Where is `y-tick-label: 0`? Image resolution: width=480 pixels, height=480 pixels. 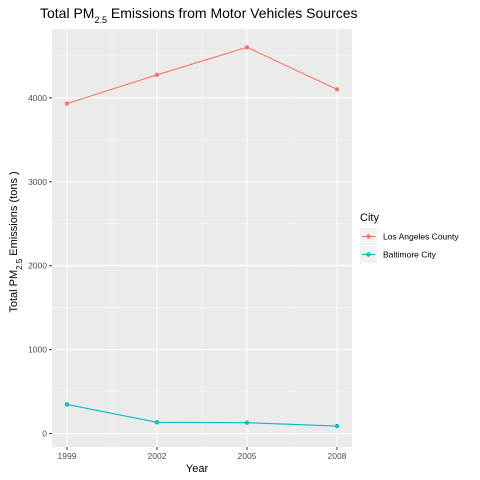 y-tick-label: 0 is located at coordinates (44, 434).